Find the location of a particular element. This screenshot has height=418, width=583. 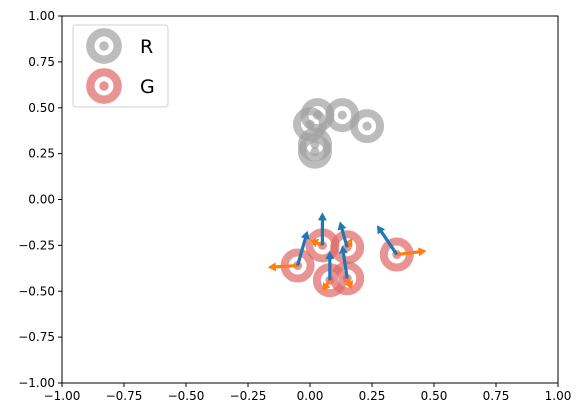

point-r-3-dot is located at coordinates (367, 126).